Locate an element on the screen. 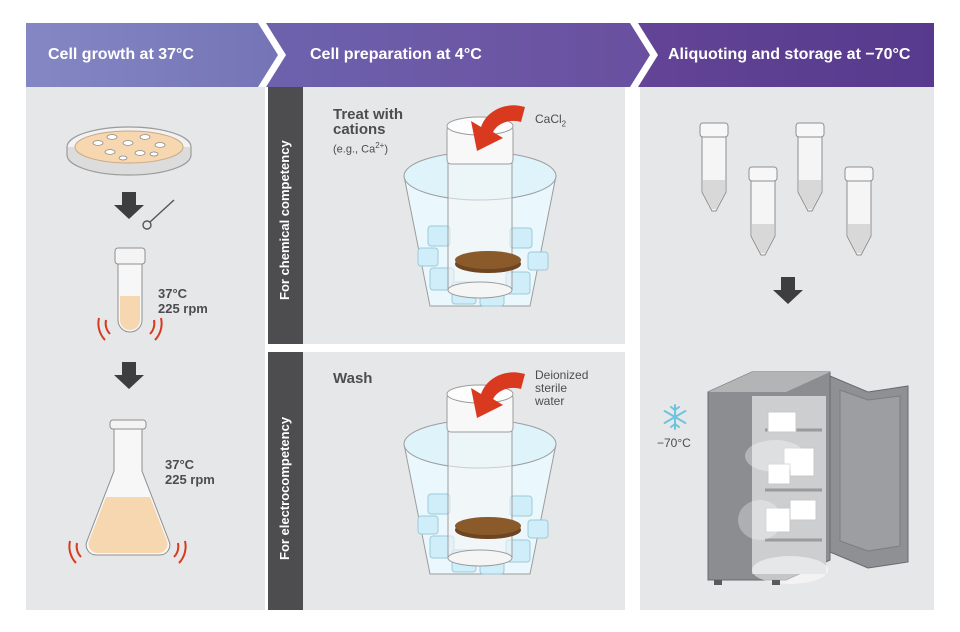  reagent-line1: Deionized is located at coordinates (562, 375).